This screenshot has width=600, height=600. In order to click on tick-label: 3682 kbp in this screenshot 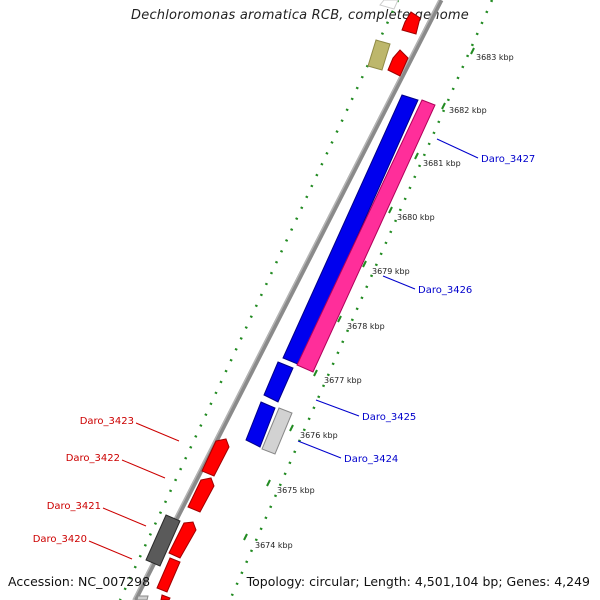, I will do `click(468, 110)`.